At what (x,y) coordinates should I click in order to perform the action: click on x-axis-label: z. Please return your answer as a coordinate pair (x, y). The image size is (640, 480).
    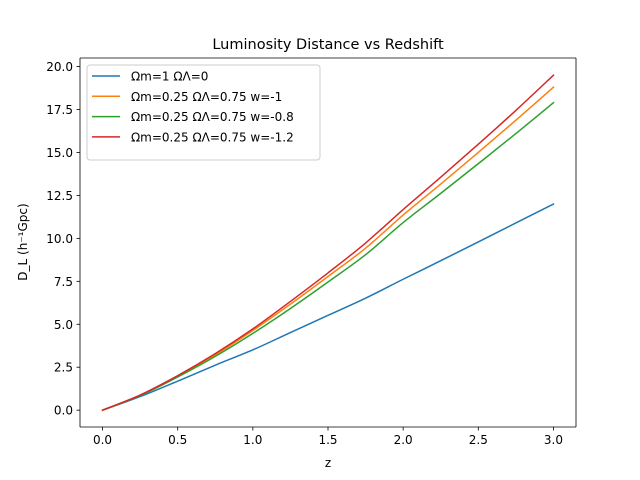
    Looking at the image, I should click on (328, 463).